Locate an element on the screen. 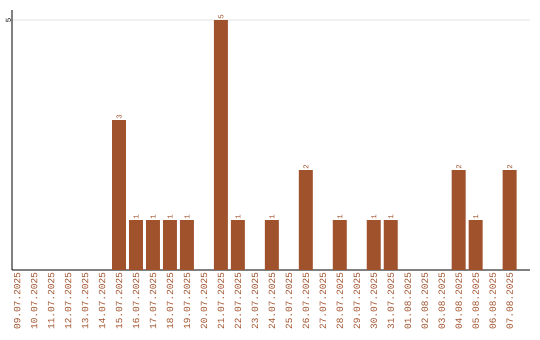 The height and width of the screenshot is (340, 540). x-tick-label: 14.07.2025 is located at coordinates (102, 300).